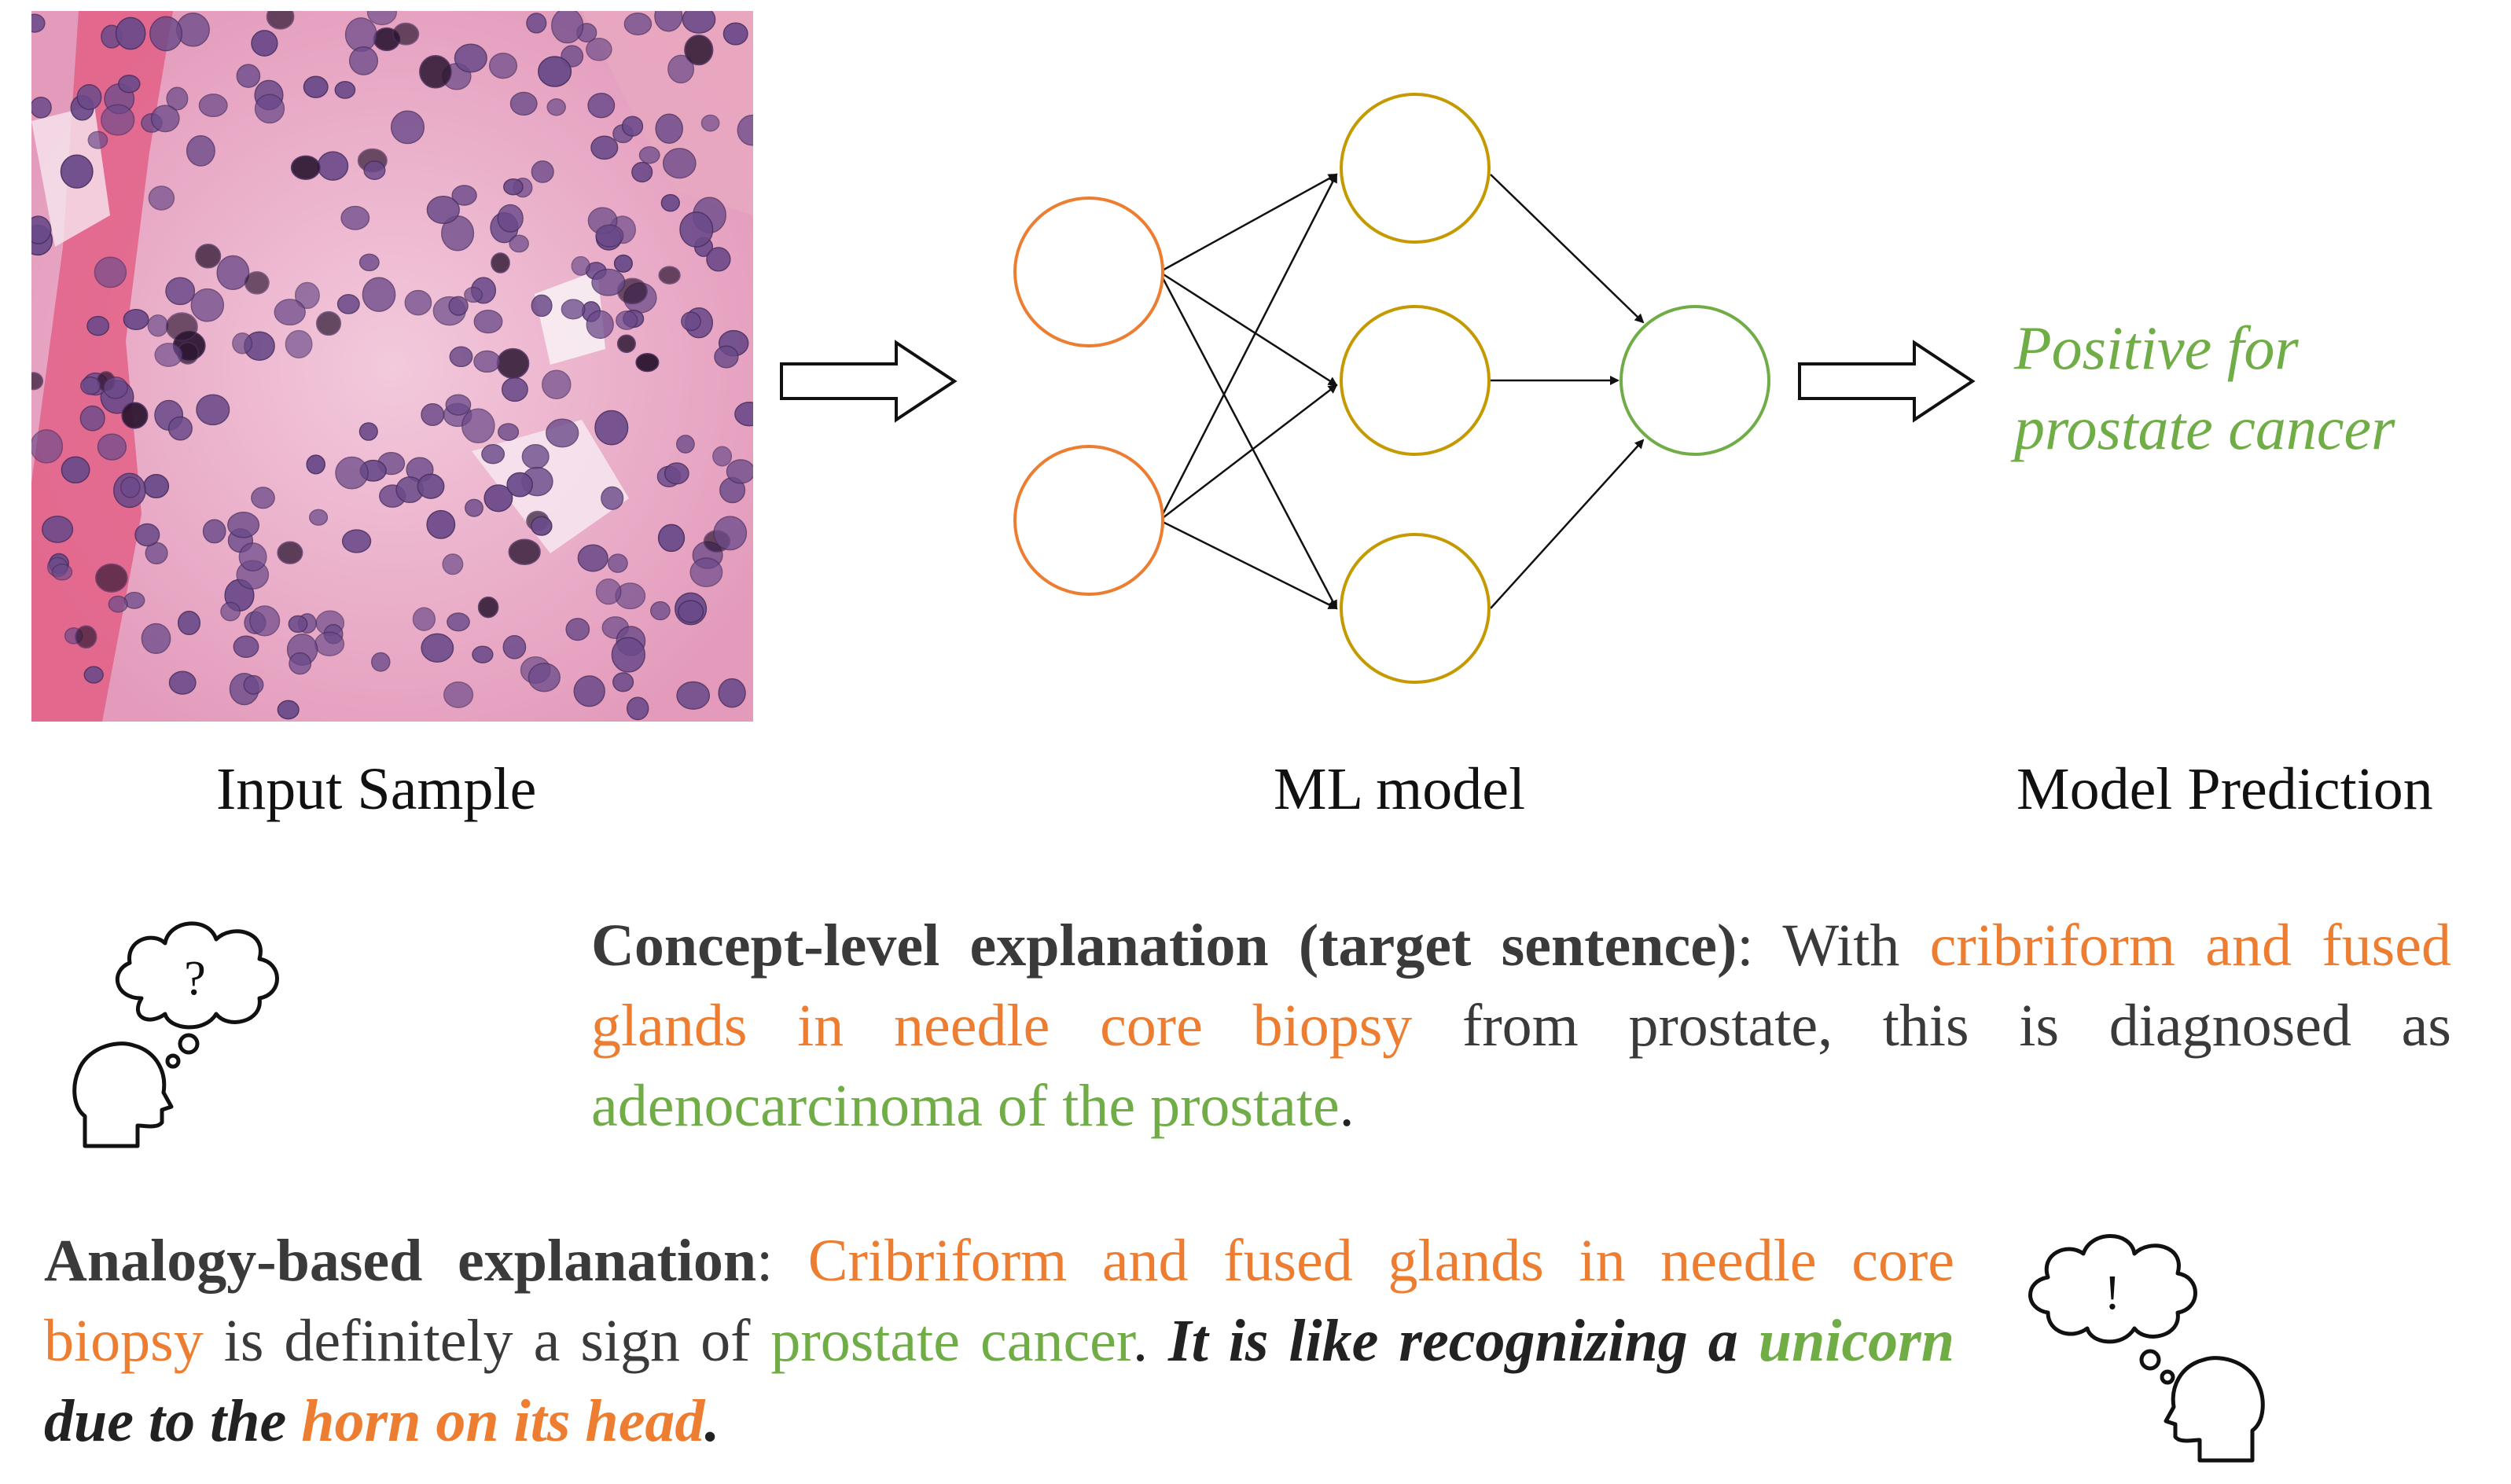 This screenshot has width=2511, height=1484. Describe the element at coordinates (1833, 946) in the screenshot. I see `concept-colon: : With` at that location.